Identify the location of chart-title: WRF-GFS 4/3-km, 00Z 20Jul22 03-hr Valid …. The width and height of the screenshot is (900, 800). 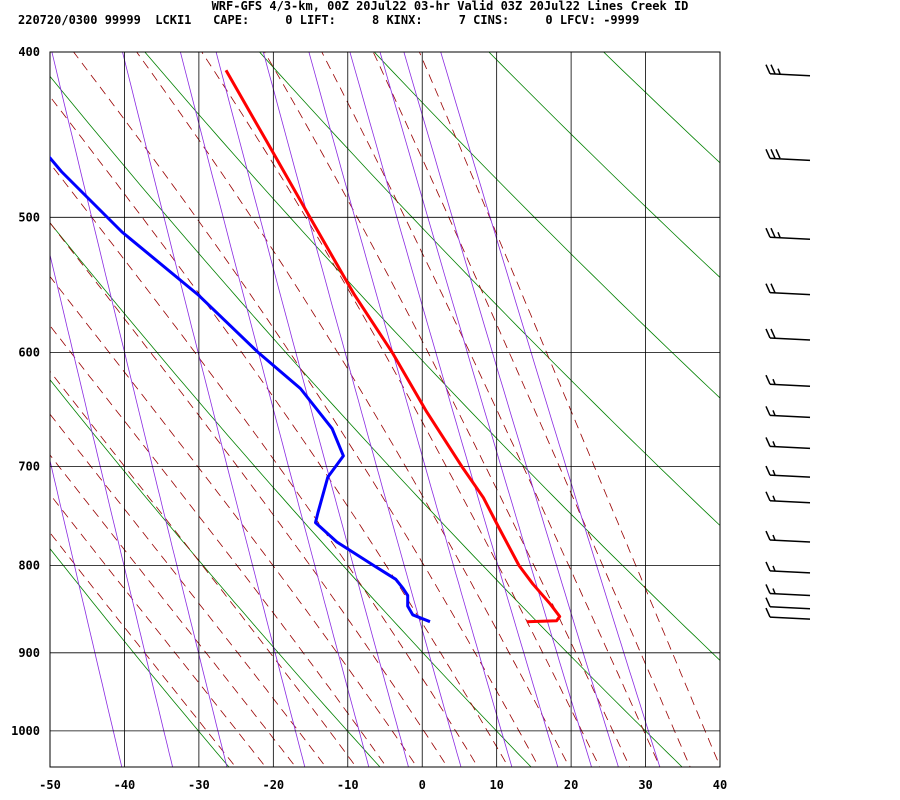
(450, 6).